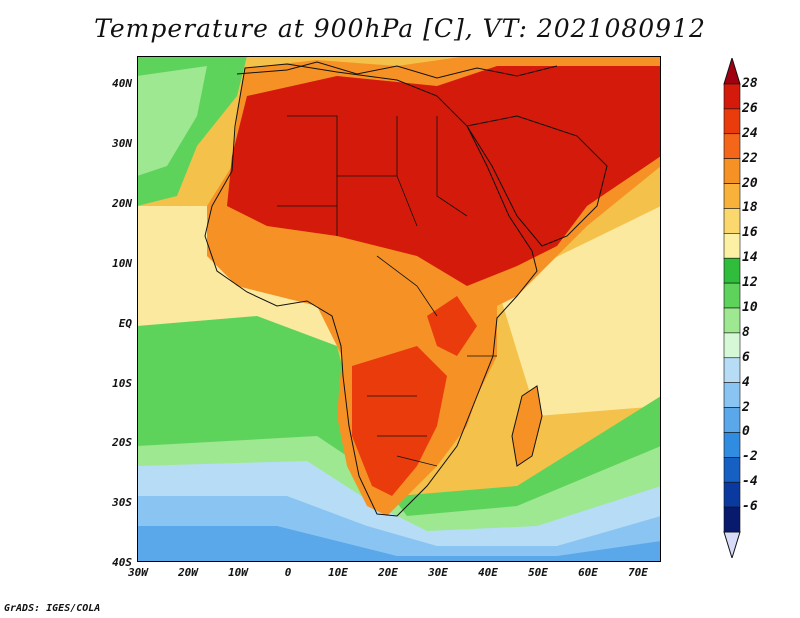 The image size is (800, 618). I want to click on lat-label-40s: 40S, so click(122, 562).